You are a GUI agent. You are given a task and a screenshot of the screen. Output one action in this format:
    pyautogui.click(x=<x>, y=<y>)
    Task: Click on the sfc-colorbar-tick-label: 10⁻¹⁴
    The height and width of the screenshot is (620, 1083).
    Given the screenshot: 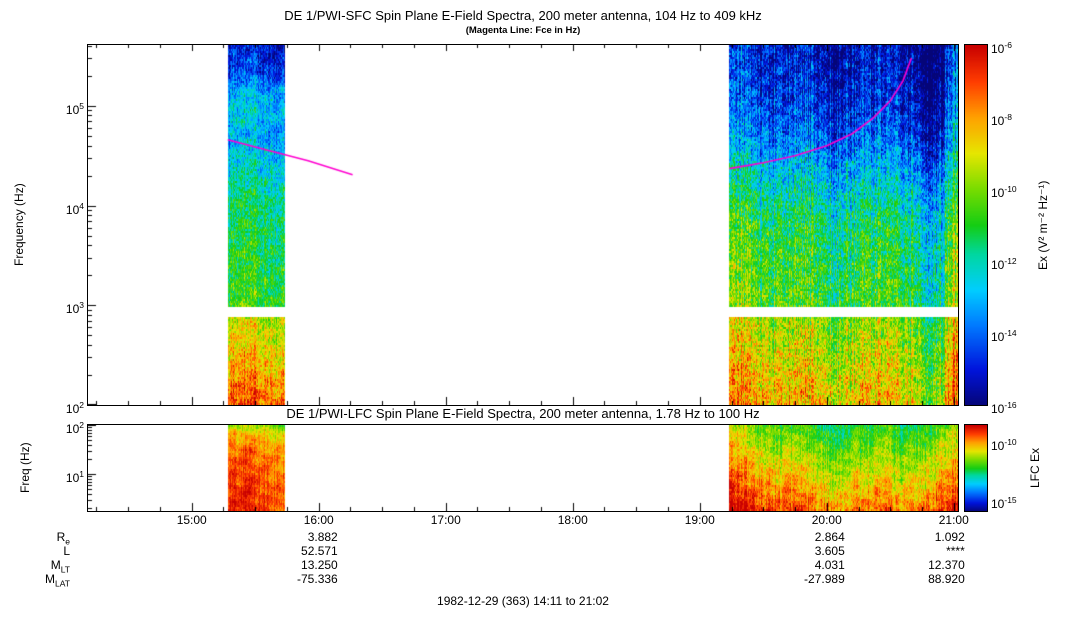 What is the action you would take?
    pyautogui.click(x=1004, y=336)
    